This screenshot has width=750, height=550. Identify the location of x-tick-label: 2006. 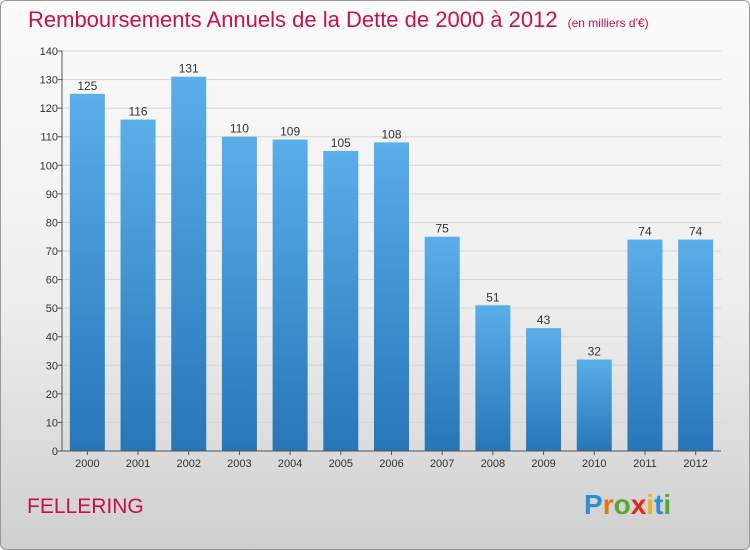
(391, 464).